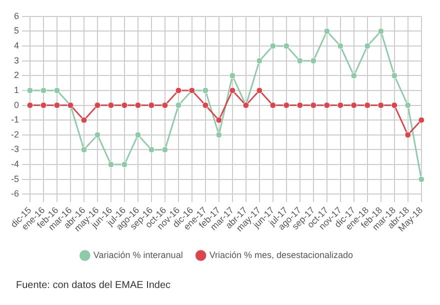 This screenshot has width=440, height=305. What do you see at coordinates (14, 193) in the screenshot?
I see `y-tick-label: -6` at bounding box center [14, 193].